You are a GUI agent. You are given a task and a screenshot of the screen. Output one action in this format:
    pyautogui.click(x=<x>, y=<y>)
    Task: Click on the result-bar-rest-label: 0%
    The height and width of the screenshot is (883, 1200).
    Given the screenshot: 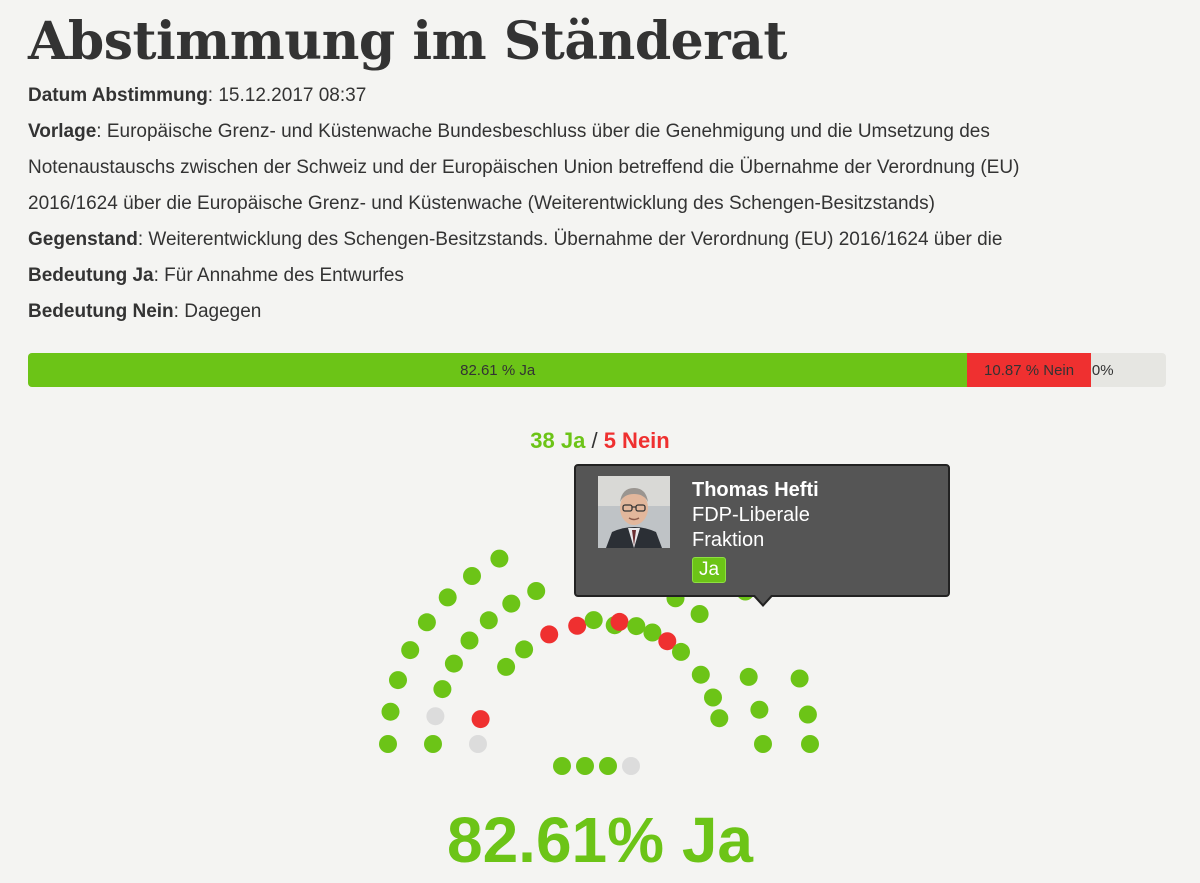 What is the action you would take?
    pyautogui.click(x=1102, y=370)
    